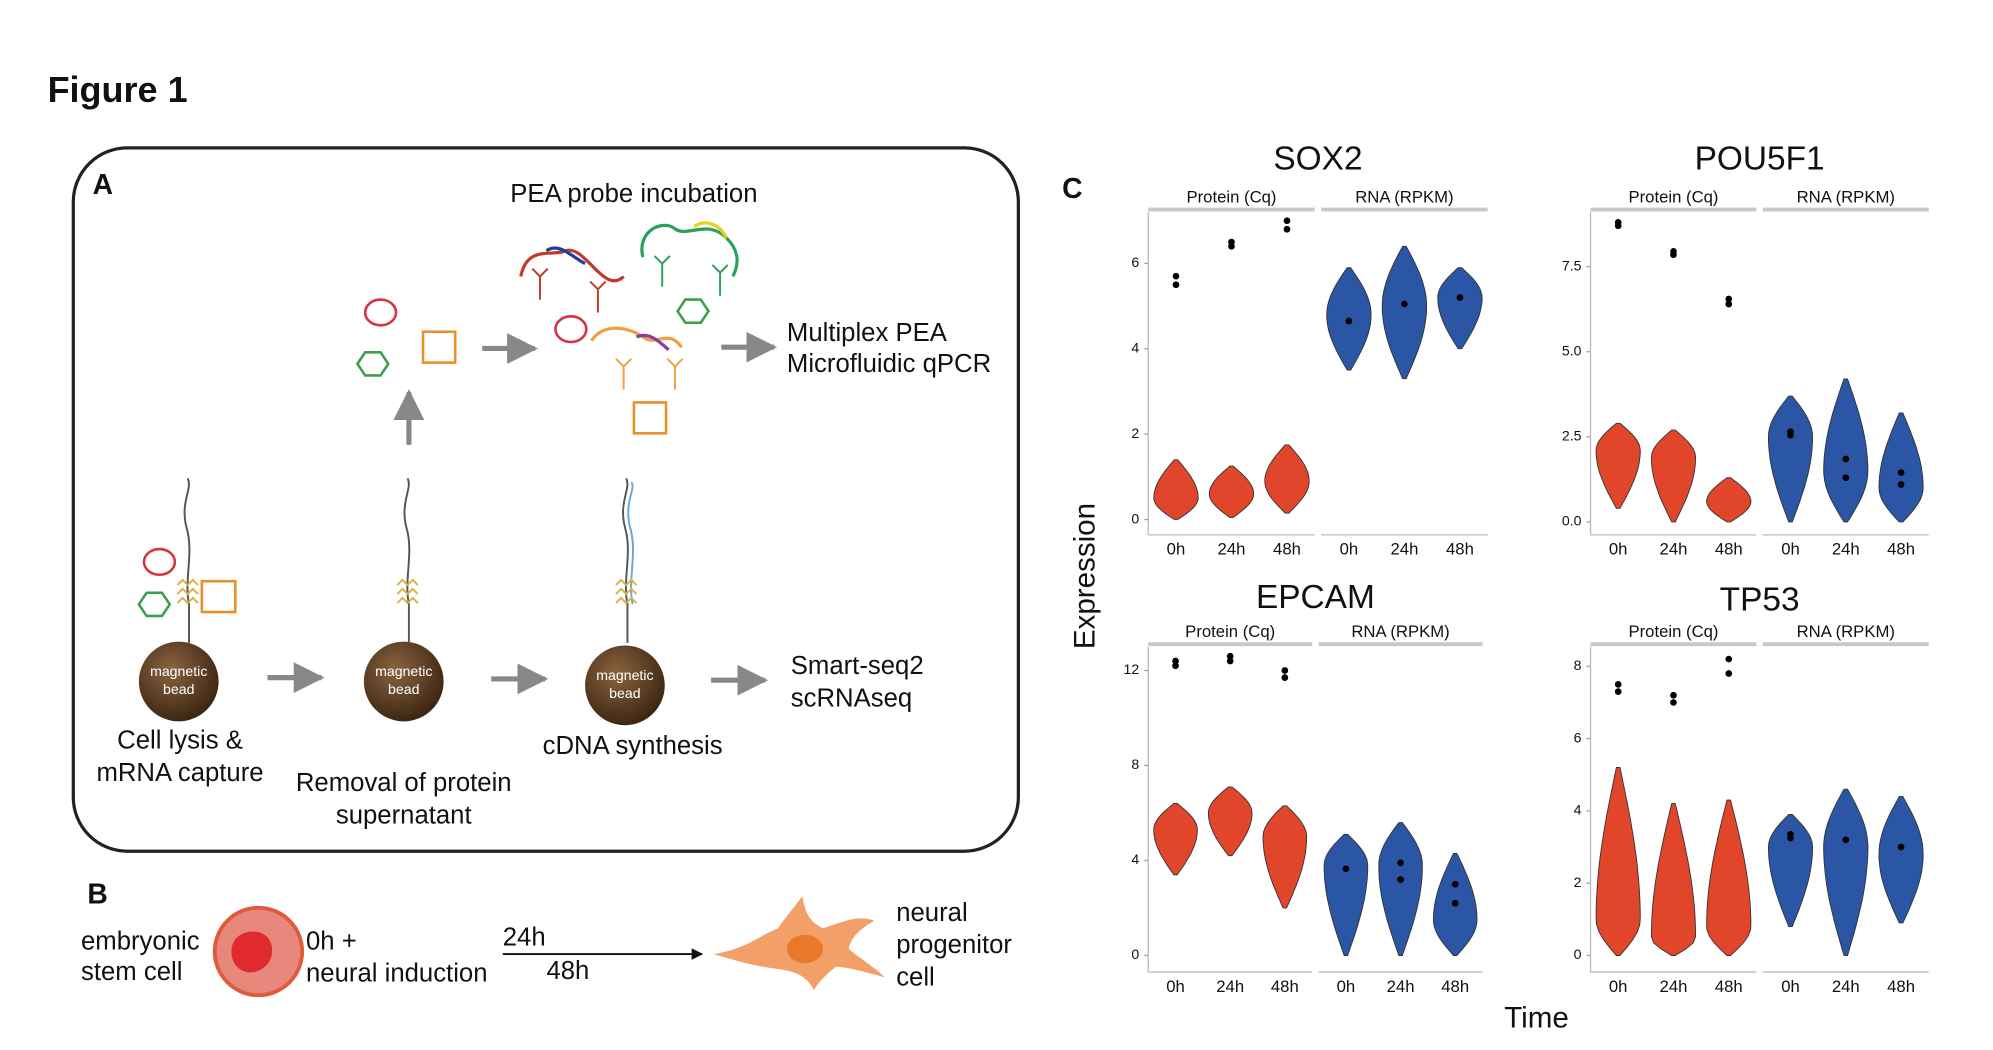 This screenshot has height=1050, width=1993. What do you see at coordinates (567, 971) in the screenshot?
I see `time-label: 48h` at bounding box center [567, 971].